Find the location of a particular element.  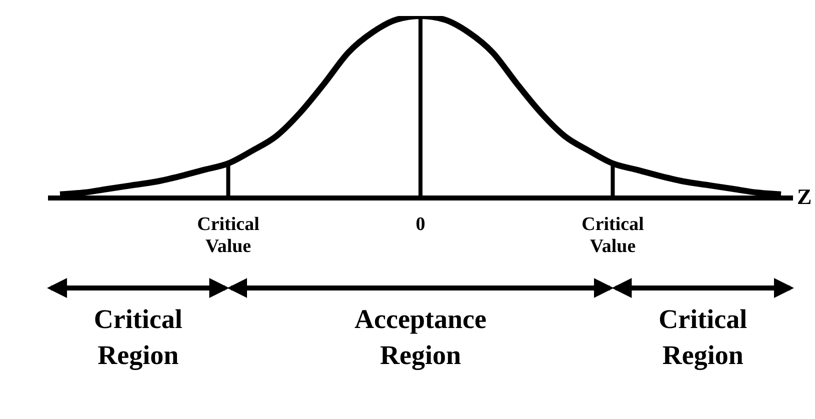

x-axis-title: Z is located at coordinates (804, 197).